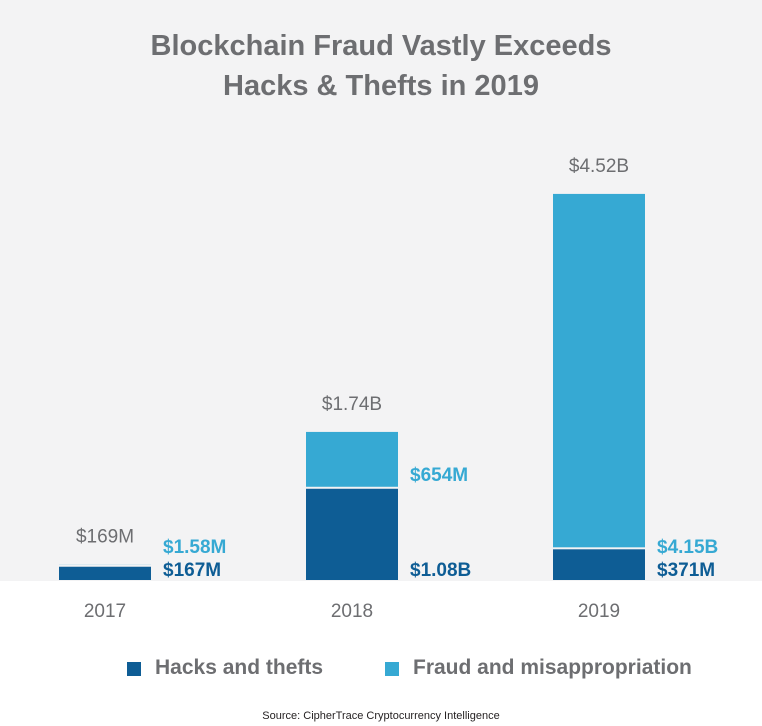  I want to click on x-tick-label-2018: 2018, so click(352, 611).